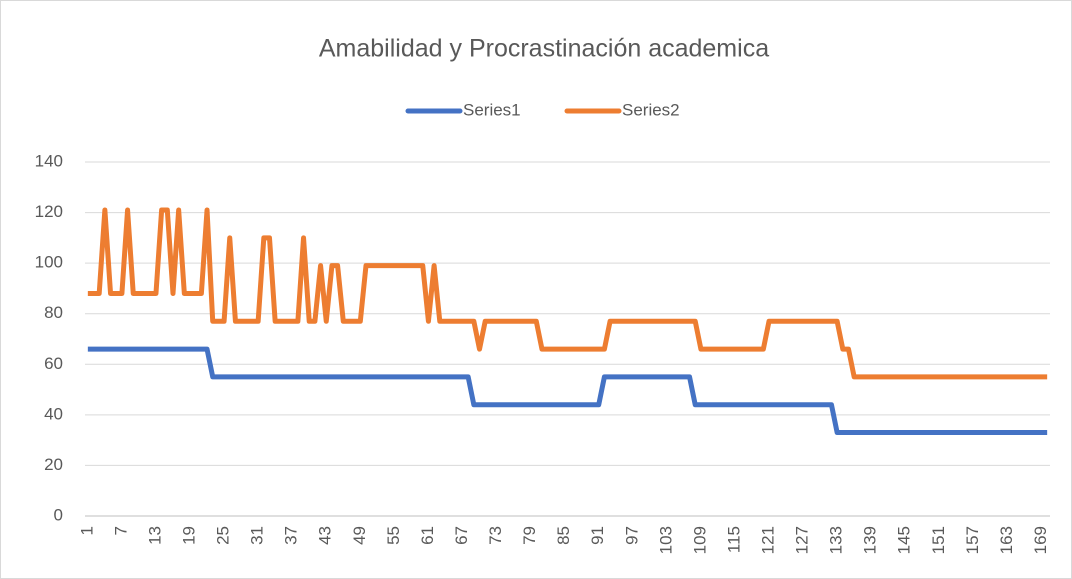  I want to click on legend-label: Series1, so click(492, 109).